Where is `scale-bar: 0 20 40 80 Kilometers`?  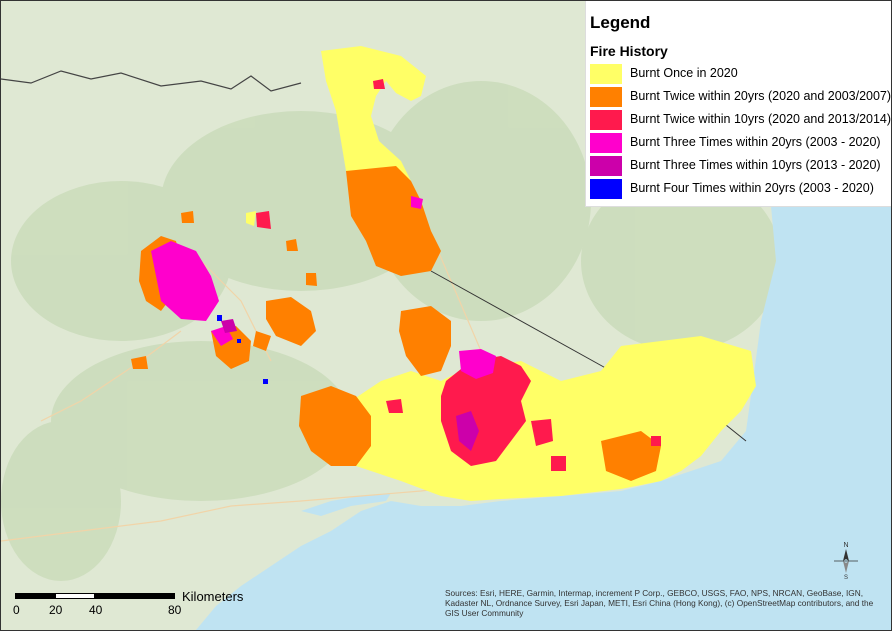
scale-bar: 0 20 40 80 Kilometers is located at coordinates (139, 609).